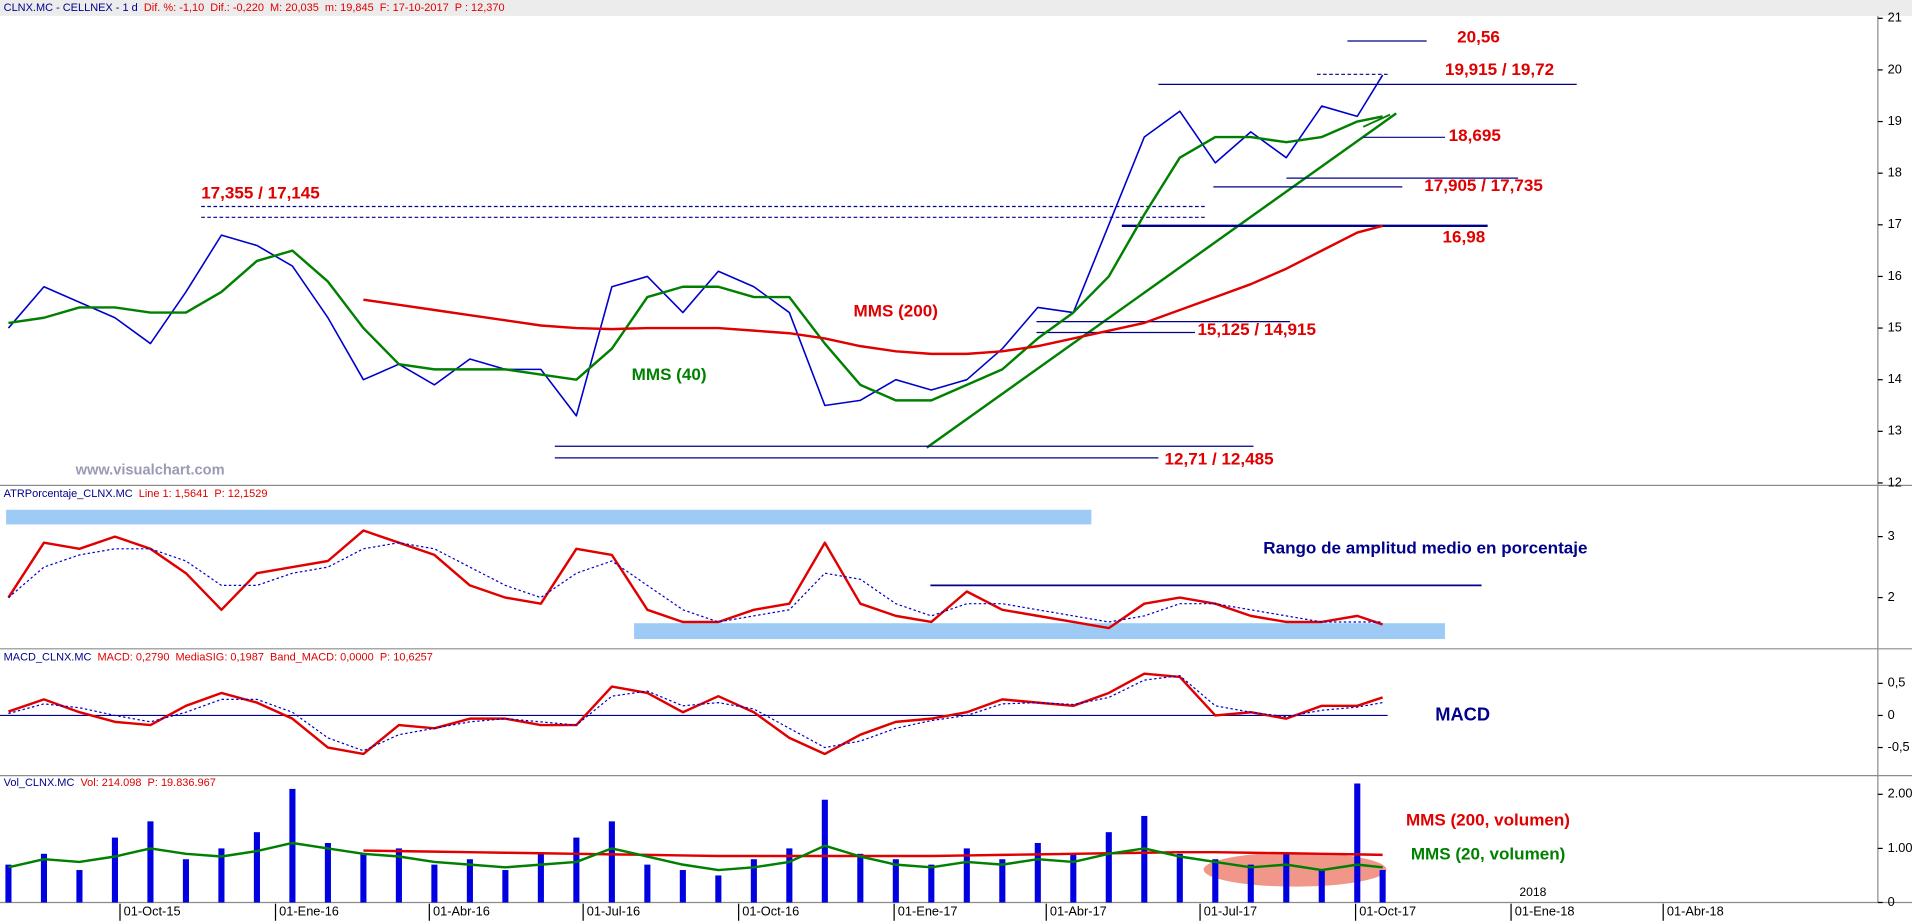 The width and height of the screenshot is (1912, 922). What do you see at coordinates (1483, 185) in the screenshot?
I see `annotation: 17,905 / 17,735` at bounding box center [1483, 185].